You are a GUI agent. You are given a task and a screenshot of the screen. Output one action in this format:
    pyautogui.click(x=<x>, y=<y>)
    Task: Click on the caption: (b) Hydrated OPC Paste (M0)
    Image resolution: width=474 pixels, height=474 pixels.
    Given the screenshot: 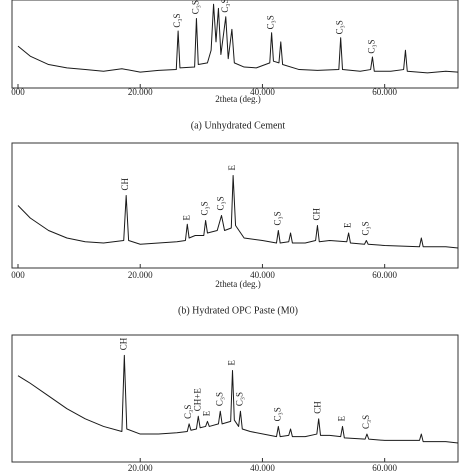 What is the action you would take?
    pyautogui.click(x=238, y=310)
    